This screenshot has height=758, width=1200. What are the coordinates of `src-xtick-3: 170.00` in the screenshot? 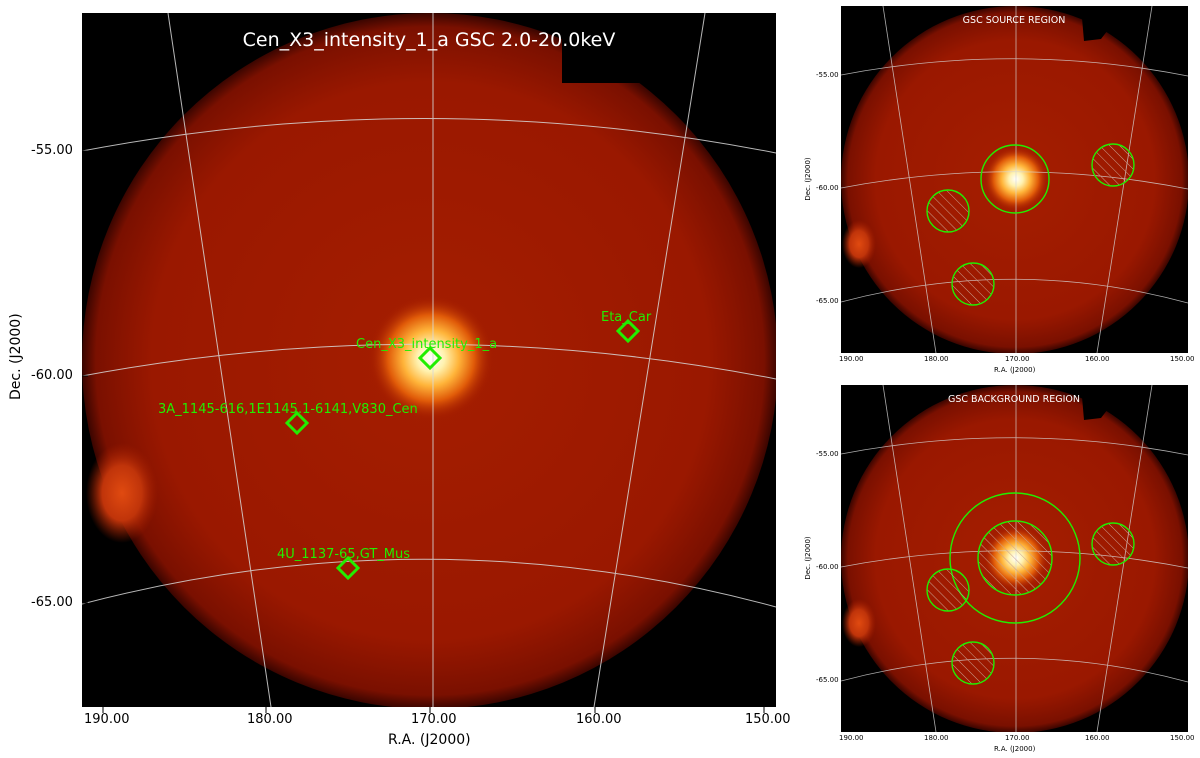 It's located at (1017, 359).